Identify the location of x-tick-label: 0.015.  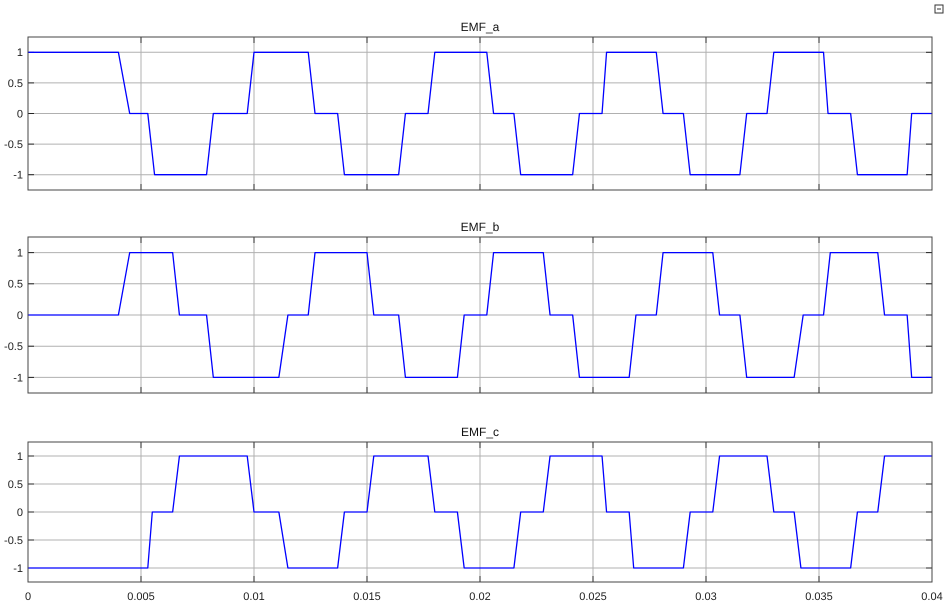
(367, 597).